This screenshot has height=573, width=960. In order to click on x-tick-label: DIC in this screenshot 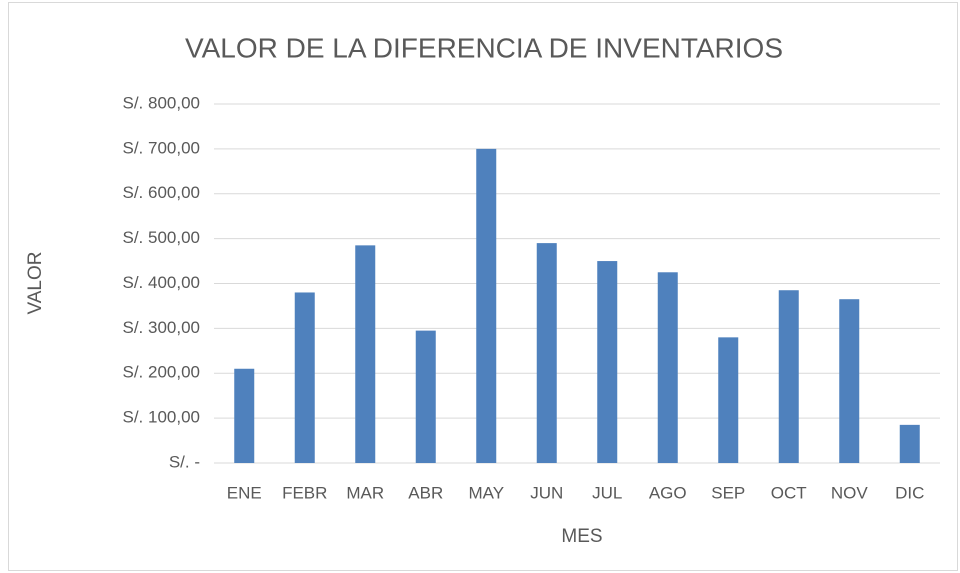, I will do `click(909, 492)`.